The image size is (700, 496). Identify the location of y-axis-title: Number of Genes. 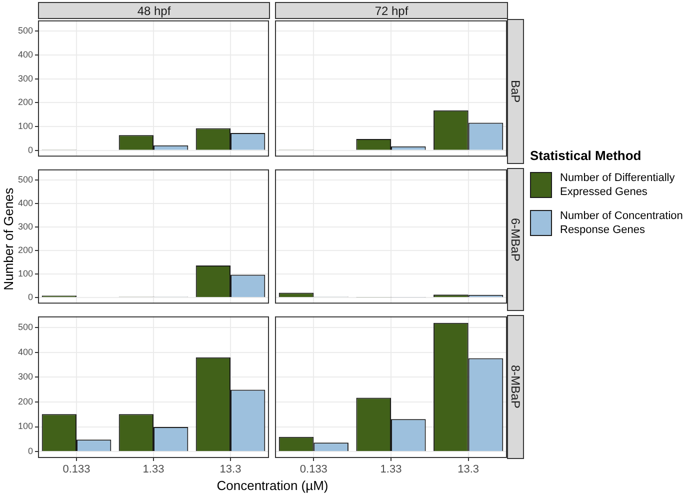
(9, 239).